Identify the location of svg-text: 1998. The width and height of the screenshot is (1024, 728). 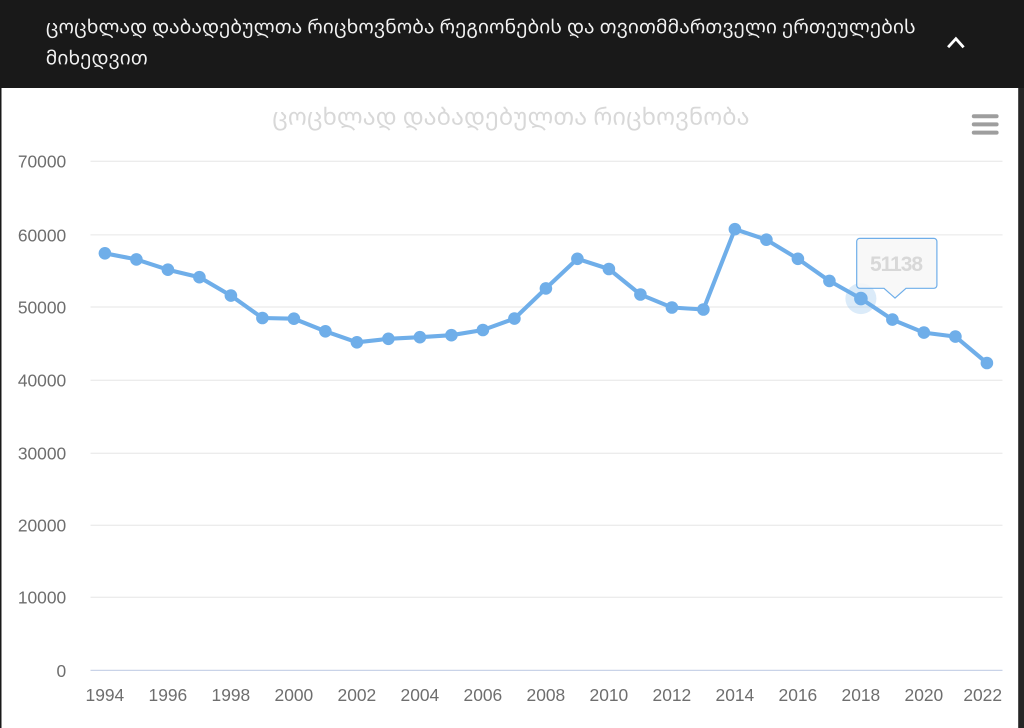
(231, 695).